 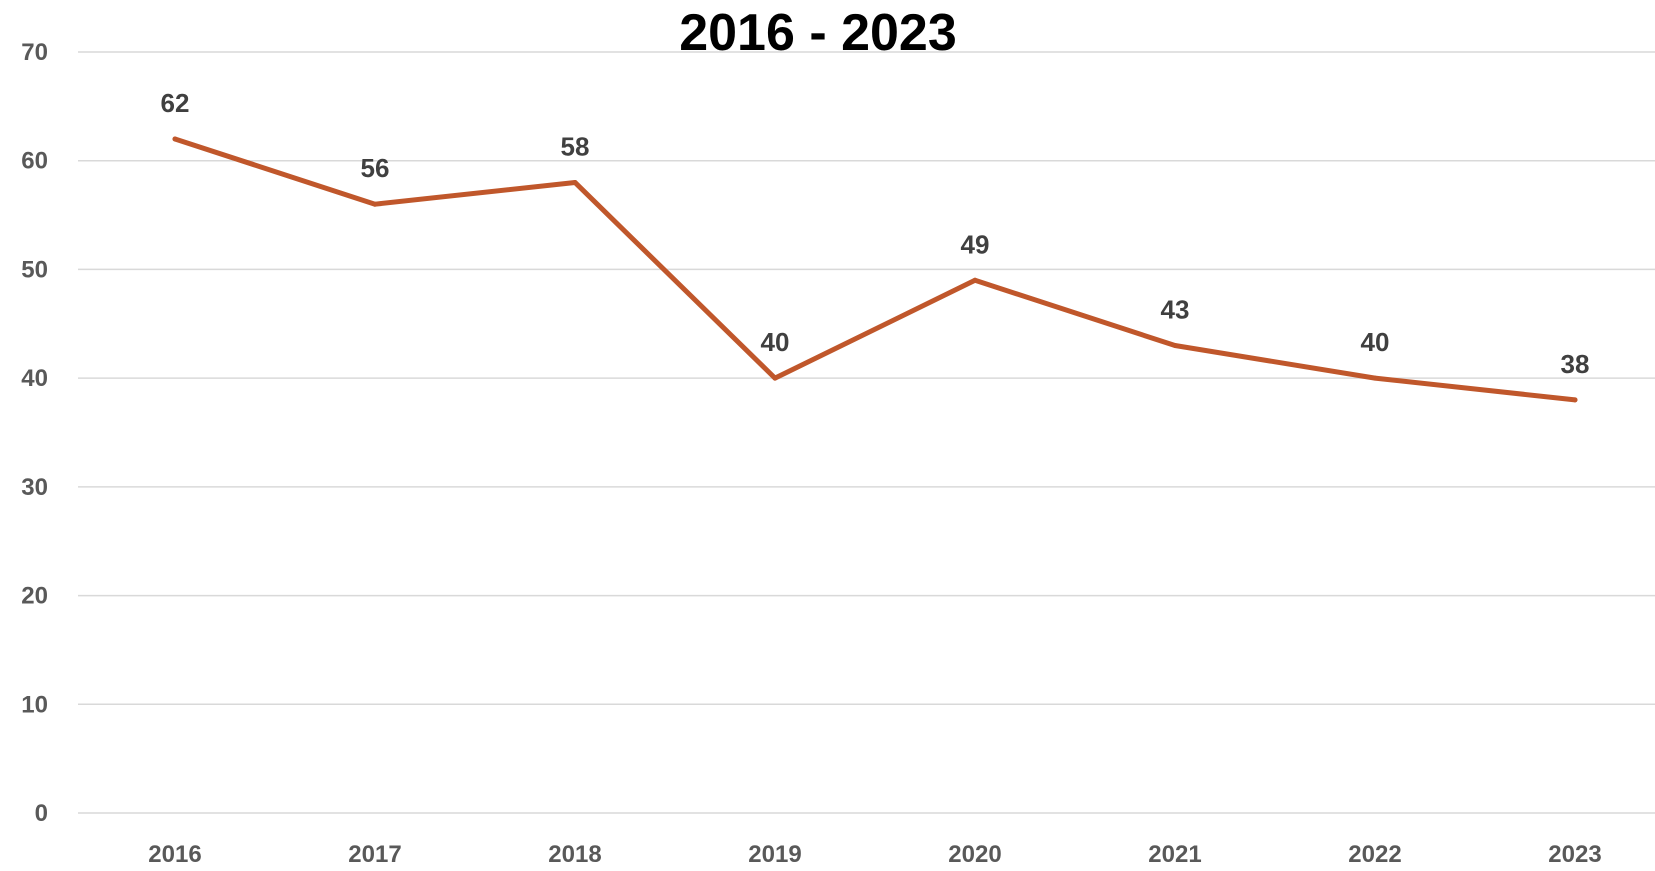 I want to click on data-label: 49, so click(x=975, y=244).